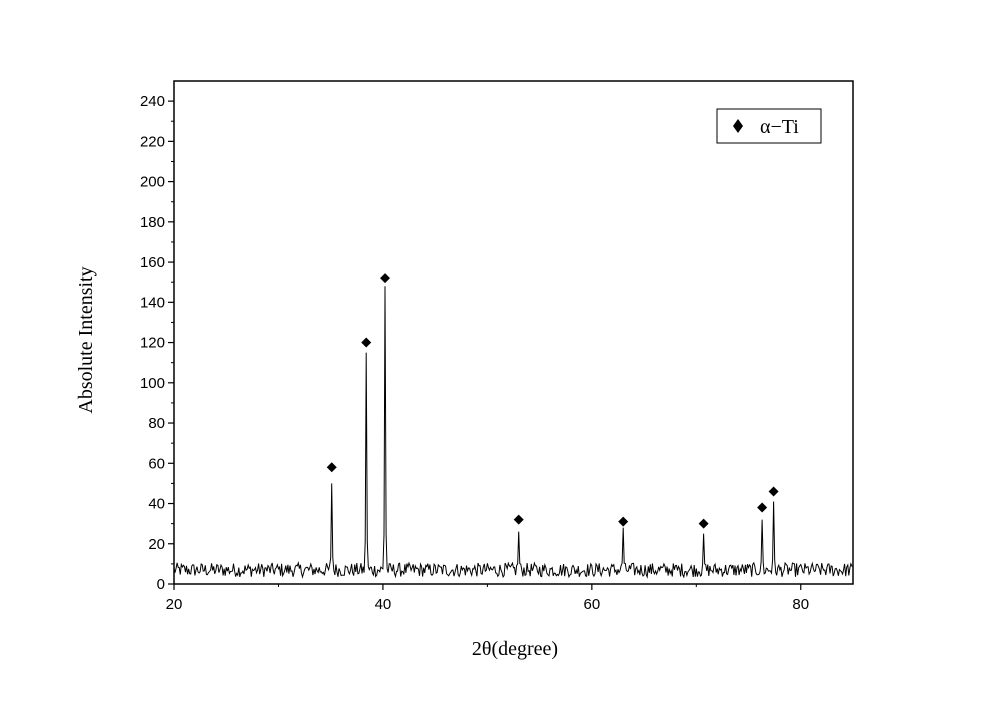 The width and height of the screenshot is (991, 701). Describe the element at coordinates (152, 262) in the screenshot. I see `y-tick-label: 160` at that location.